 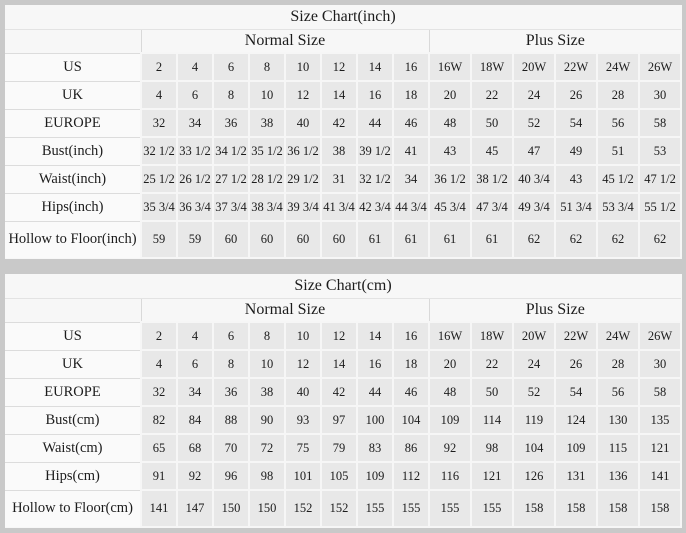 What do you see at coordinates (303, 392) in the screenshot?
I see `table-cell: 40` at bounding box center [303, 392].